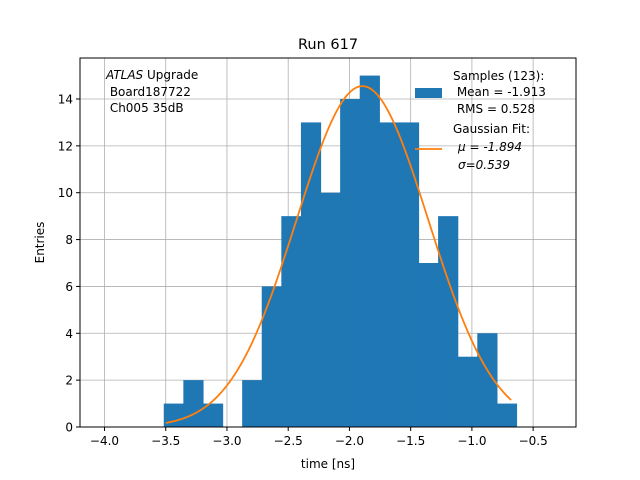  What do you see at coordinates (165, 441) in the screenshot?
I see `x-tick-label: −3.5` at bounding box center [165, 441].